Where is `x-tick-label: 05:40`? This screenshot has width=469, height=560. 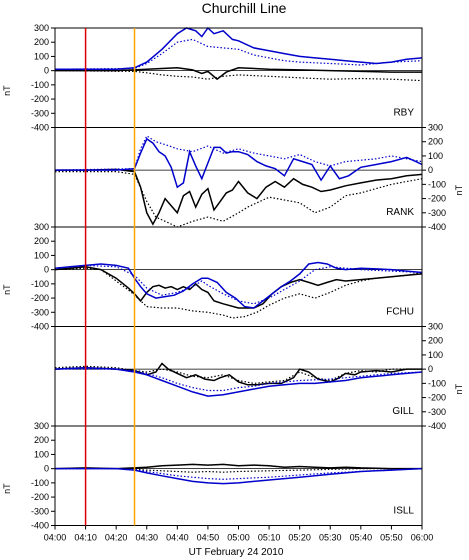 x-tick-label: 05:40 is located at coordinates (361, 538).